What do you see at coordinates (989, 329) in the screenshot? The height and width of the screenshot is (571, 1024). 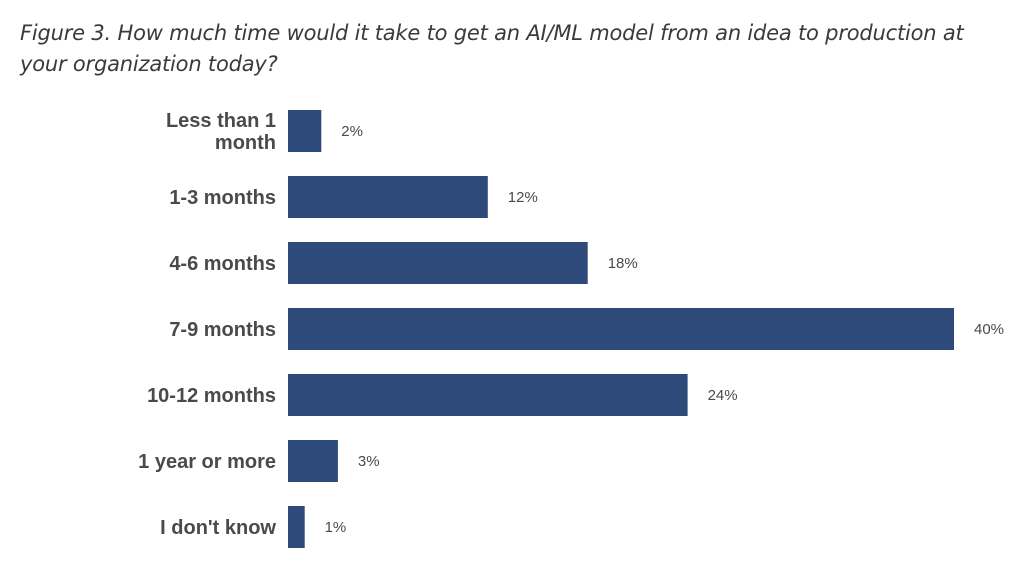 I see `value-label-3: 40%` at bounding box center [989, 329].